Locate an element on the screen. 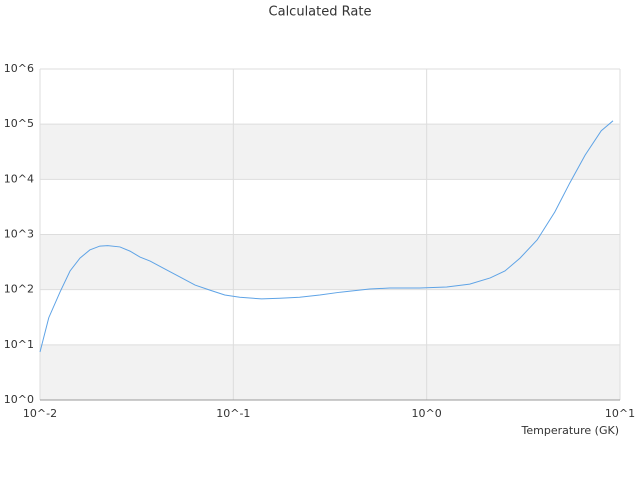  y-tick-label: 10^0 is located at coordinates (19, 399).